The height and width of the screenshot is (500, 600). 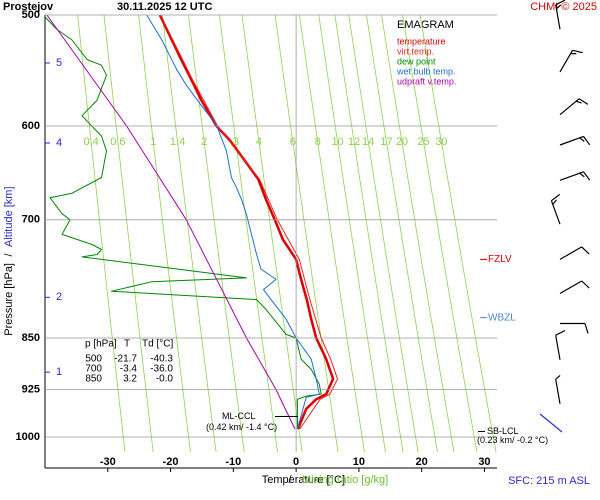 What do you see at coordinates (59, 297) in the screenshot?
I see `altitude-tick-label: 2` at bounding box center [59, 297].